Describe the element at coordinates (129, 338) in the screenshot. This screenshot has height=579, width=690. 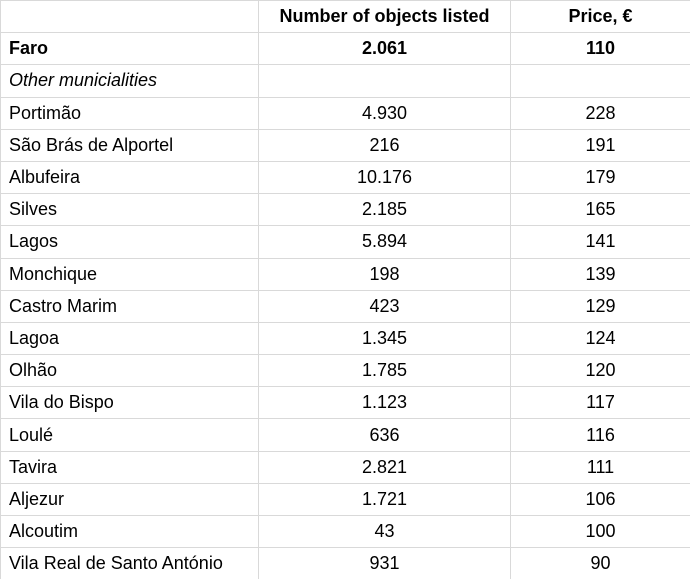
I see `municipality-name-cell: Lagoa` at that location.